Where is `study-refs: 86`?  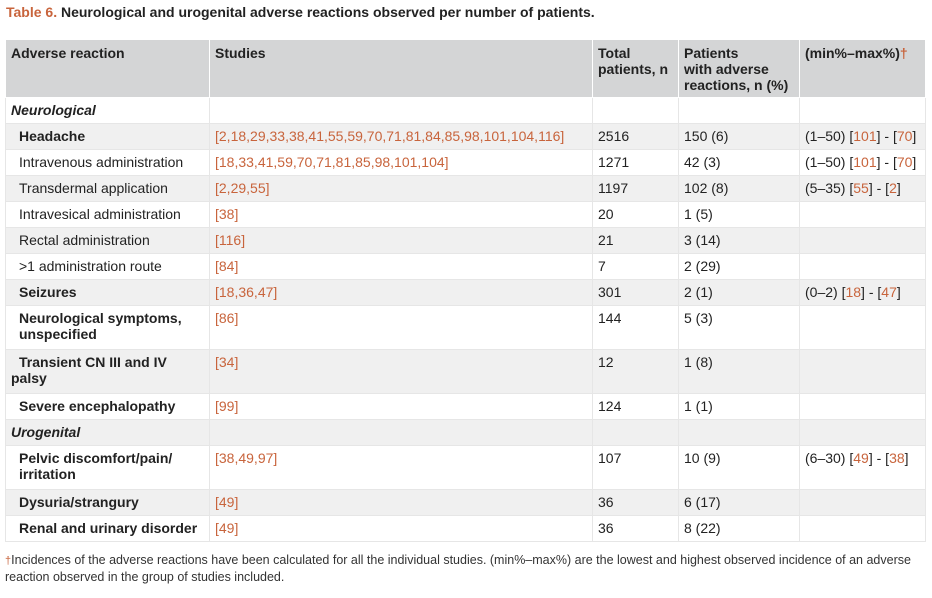 study-refs: 86 is located at coordinates (226, 318).